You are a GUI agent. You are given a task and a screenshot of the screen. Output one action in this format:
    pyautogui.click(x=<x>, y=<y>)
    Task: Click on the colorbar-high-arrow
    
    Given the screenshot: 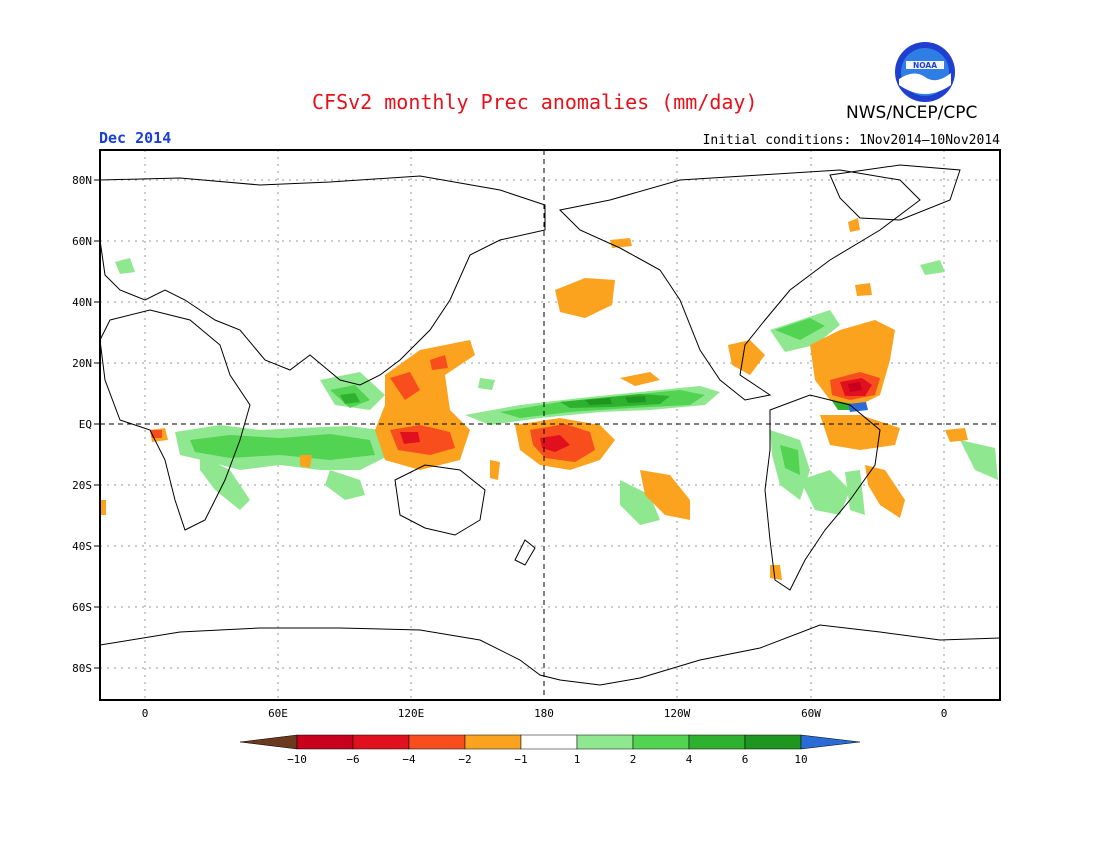 What is the action you would take?
    pyautogui.click(x=830, y=742)
    